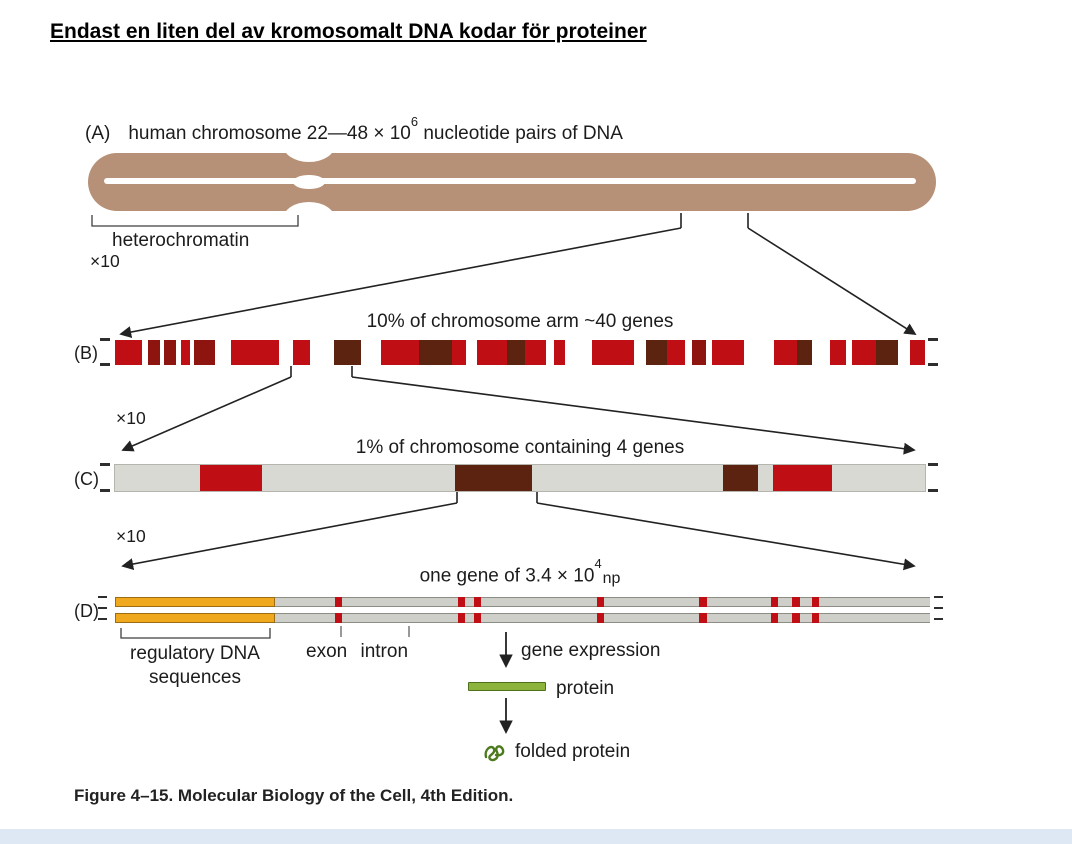 This screenshot has width=1072, height=844. Describe the element at coordinates (522, 618) in the screenshot. I see `dna-strand-lower` at that location.